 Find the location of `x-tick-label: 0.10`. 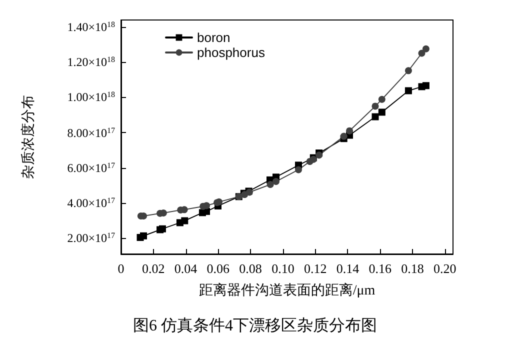

x-tick-label: 0.10 is located at coordinates (283, 268).